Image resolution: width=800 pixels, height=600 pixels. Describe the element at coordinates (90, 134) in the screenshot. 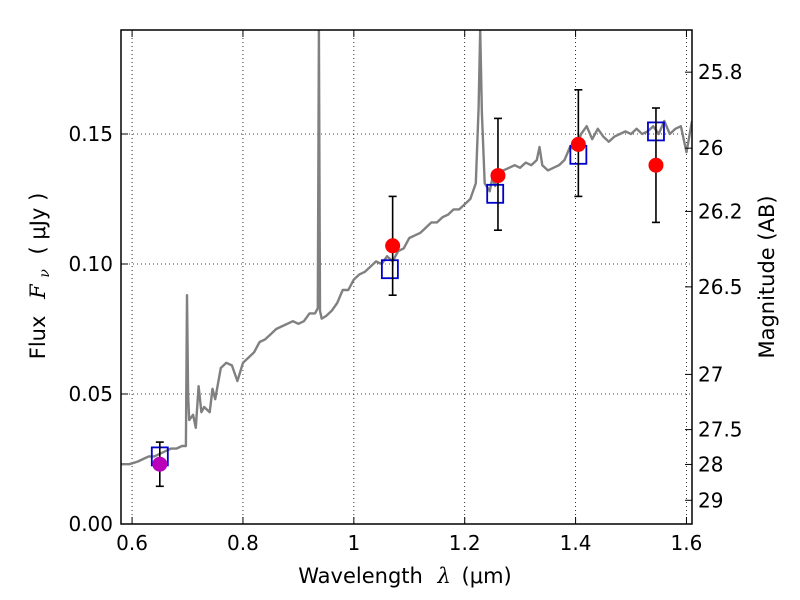

I see `y-tick-label: 0.15` at that location.